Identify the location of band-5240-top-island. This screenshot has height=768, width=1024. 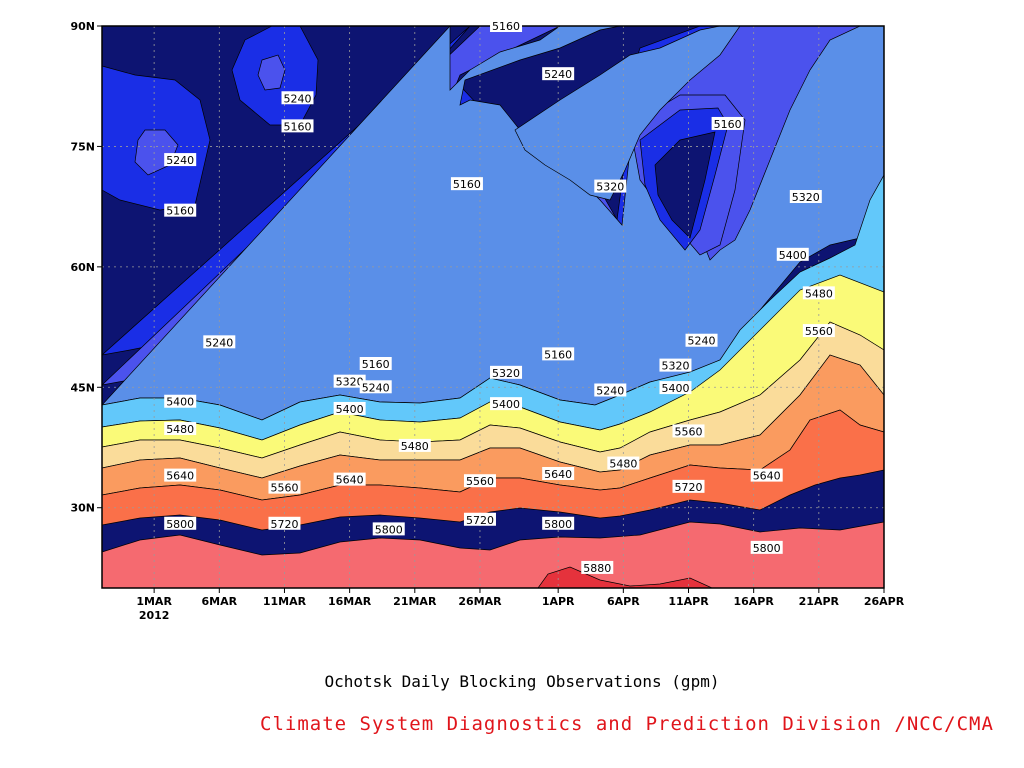
(271, 72).